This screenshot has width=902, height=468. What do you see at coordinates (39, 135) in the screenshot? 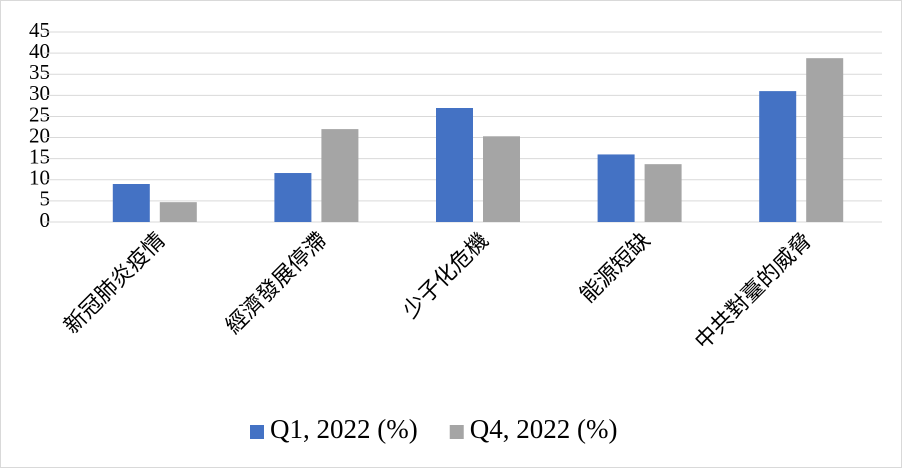
I see `y-tick-label: 20` at bounding box center [39, 135].